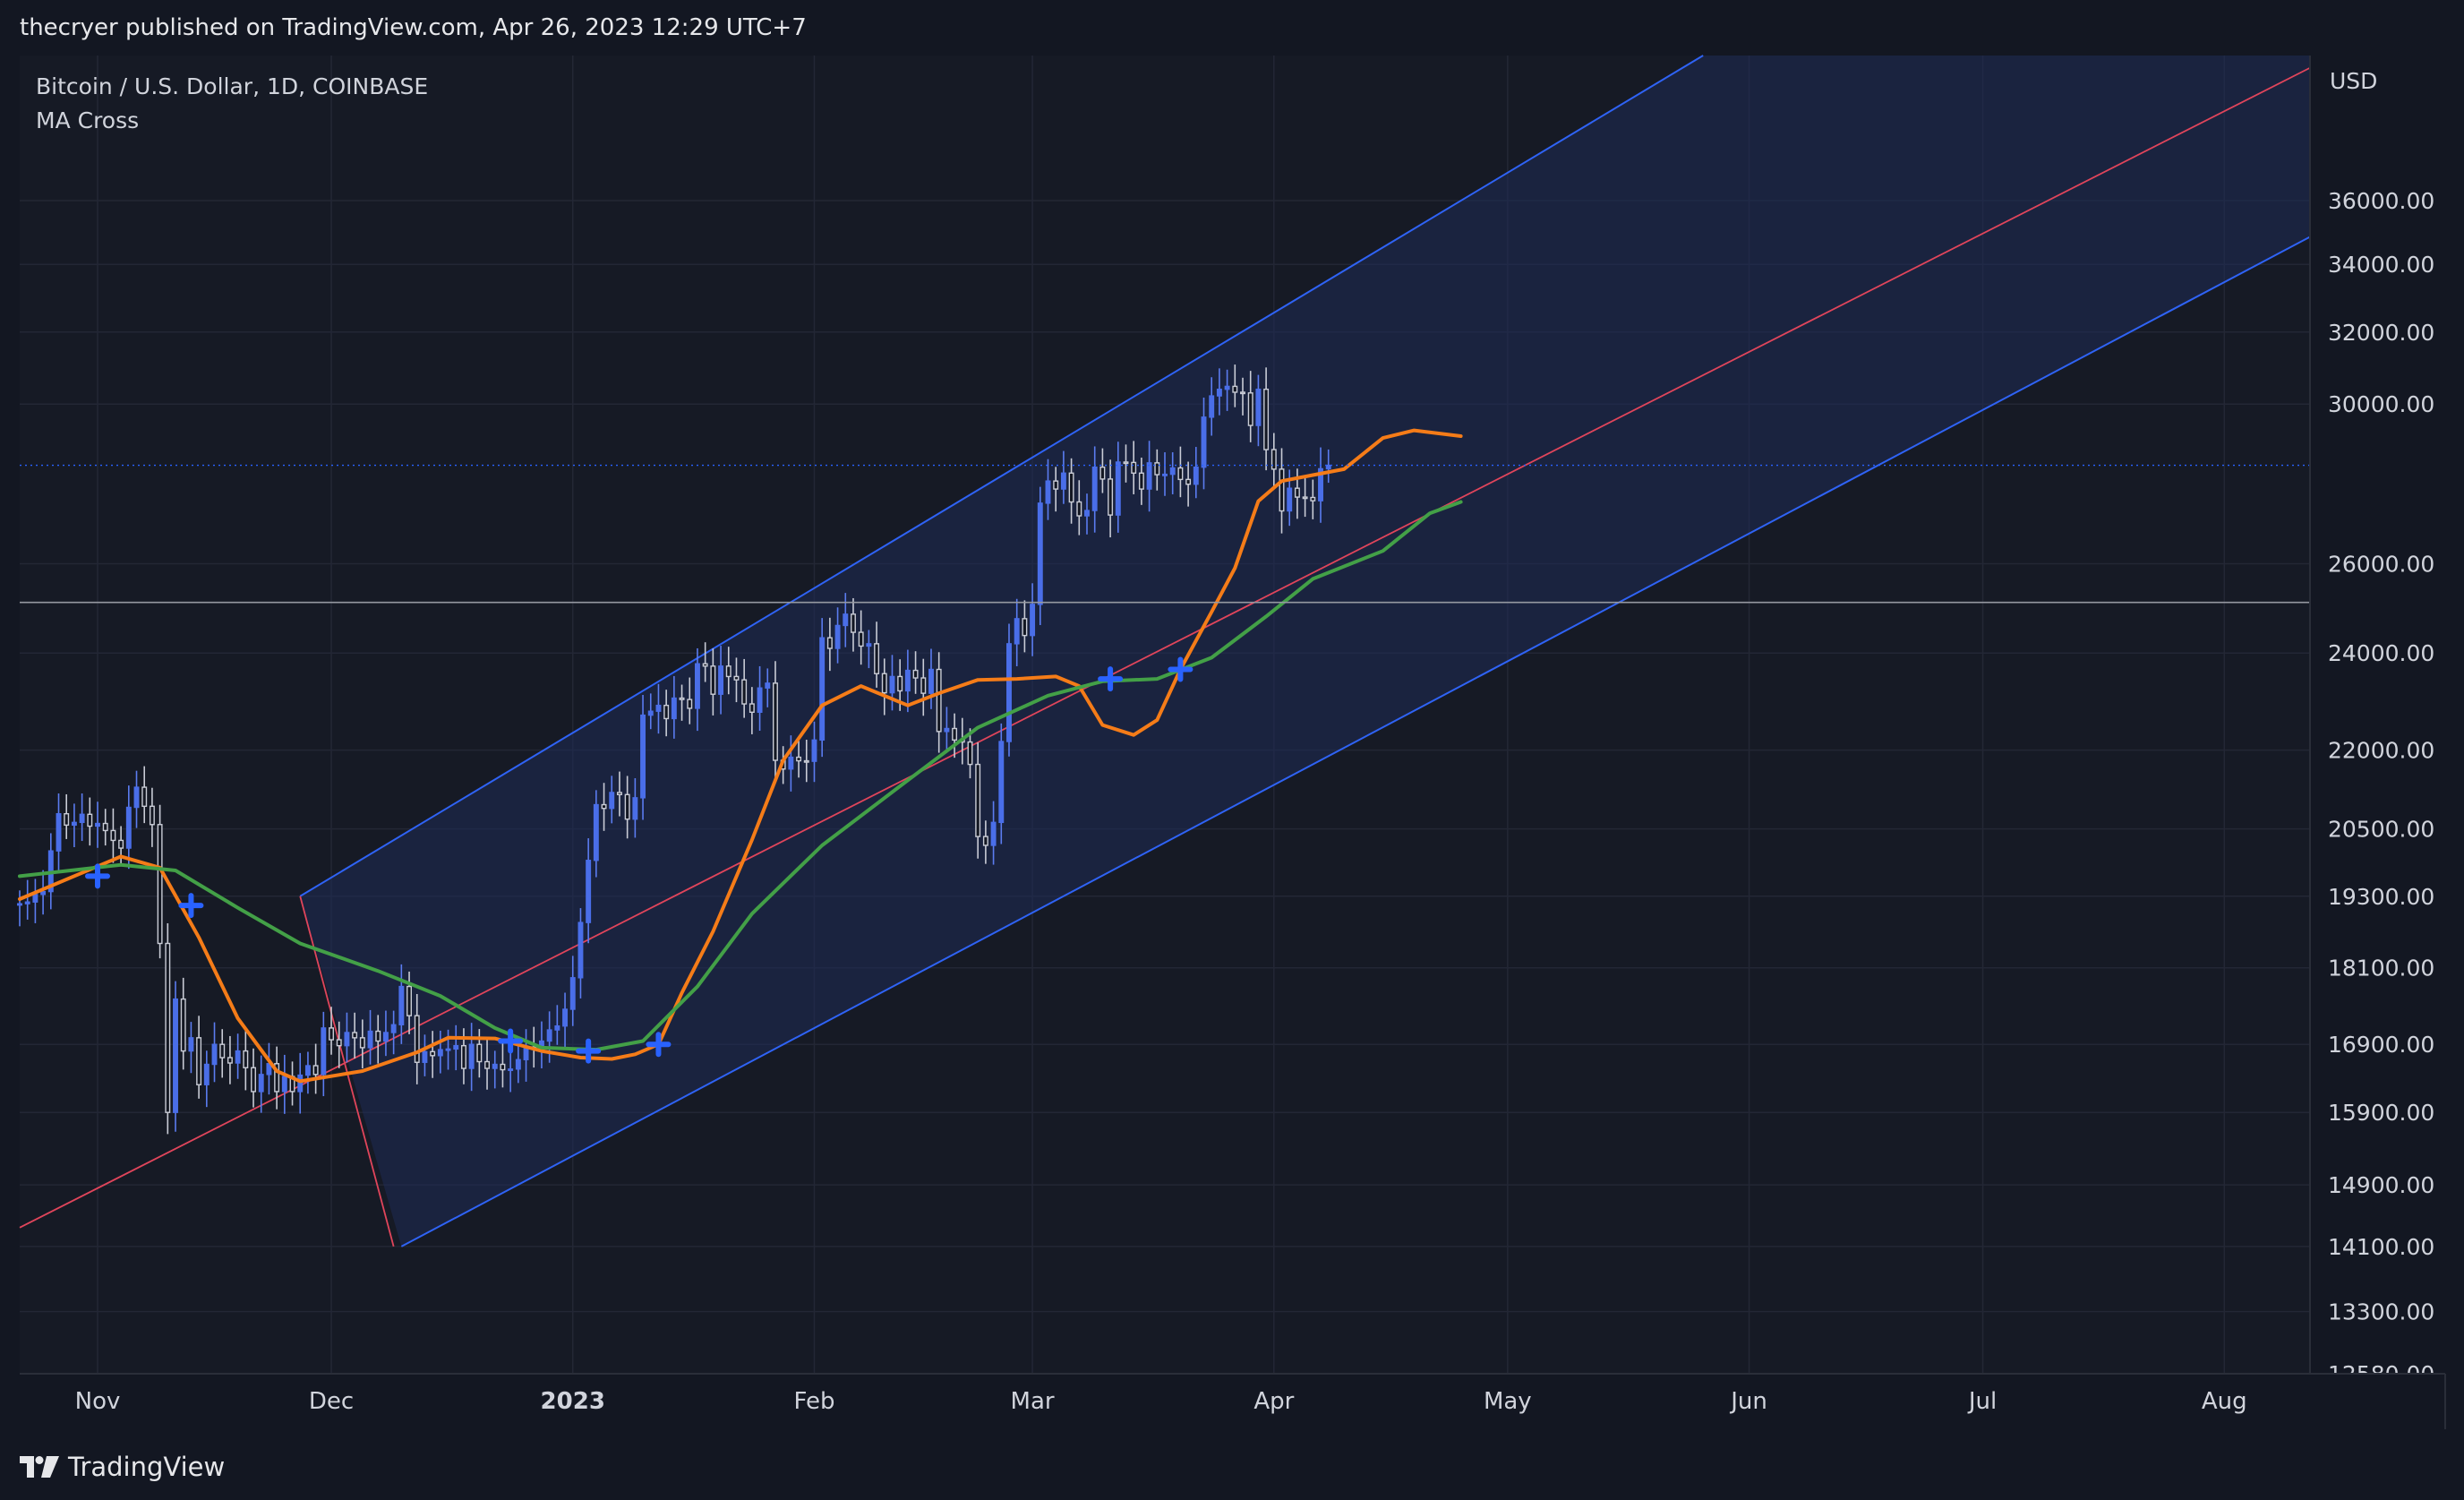 The height and width of the screenshot is (1500, 2464). Describe the element at coordinates (122, 1467) in the screenshot. I see `tradingview-logo: TradingView` at that location.